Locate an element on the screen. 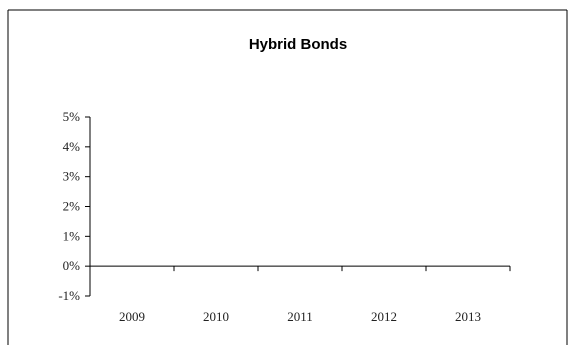 This screenshot has width=568, height=345. y-tick-label: 0% is located at coordinates (72, 265).